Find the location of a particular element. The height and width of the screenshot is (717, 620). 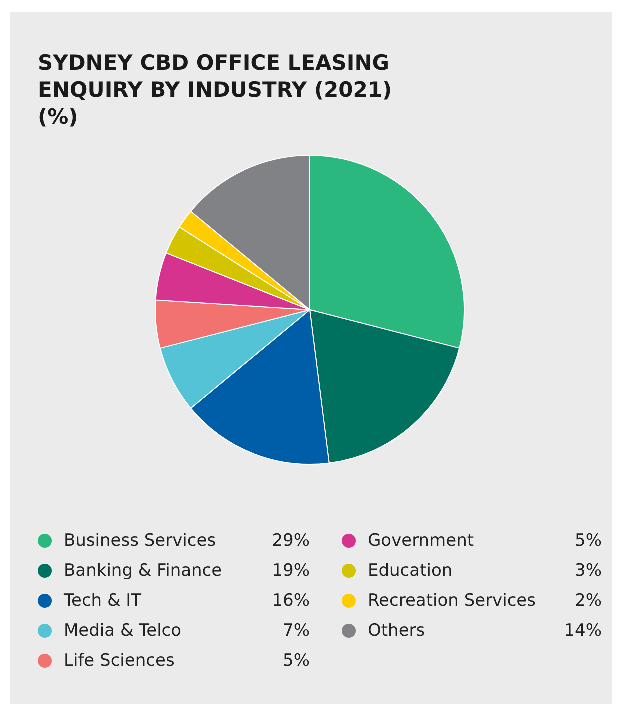

legend-label: Government is located at coordinates (422, 541).